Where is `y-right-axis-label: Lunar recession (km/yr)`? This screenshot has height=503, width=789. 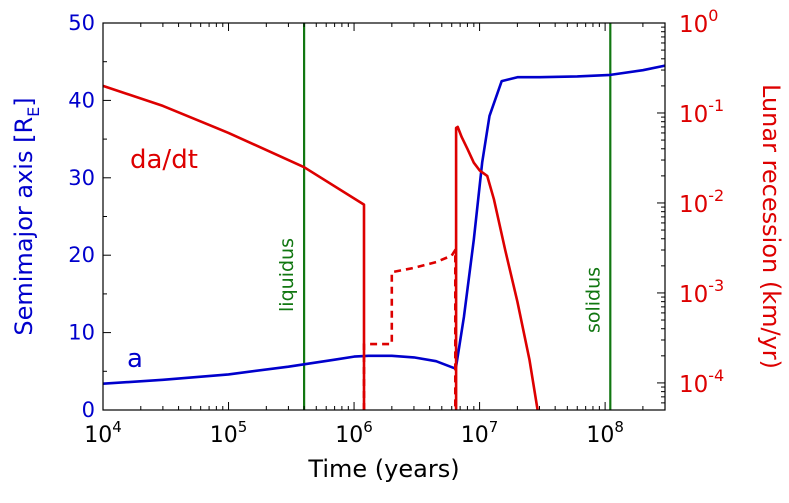 y-right-axis-label: Lunar recession (km/yr) is located at coordinates (771, 226).